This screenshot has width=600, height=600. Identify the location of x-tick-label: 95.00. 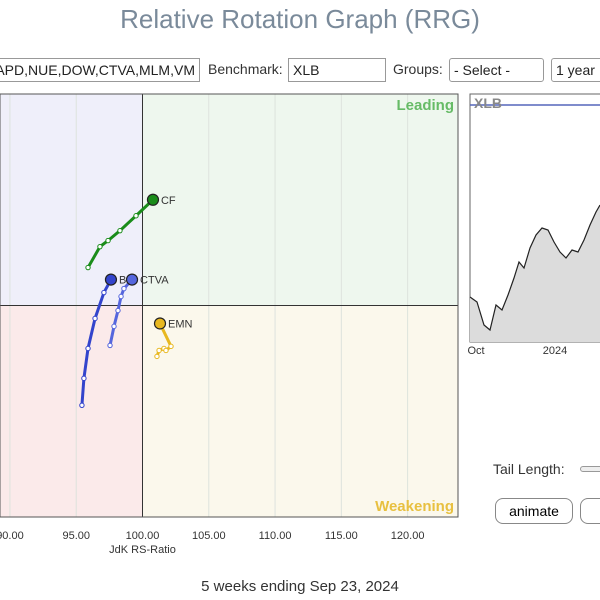
(76, 536).